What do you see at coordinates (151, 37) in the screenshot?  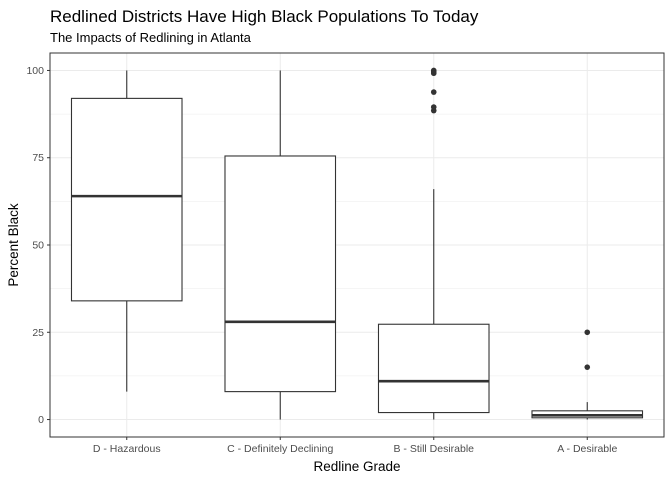 I see `chart-subtitle: The Impacts of Redlining in Atlanta` at bounding box center [151, 37].